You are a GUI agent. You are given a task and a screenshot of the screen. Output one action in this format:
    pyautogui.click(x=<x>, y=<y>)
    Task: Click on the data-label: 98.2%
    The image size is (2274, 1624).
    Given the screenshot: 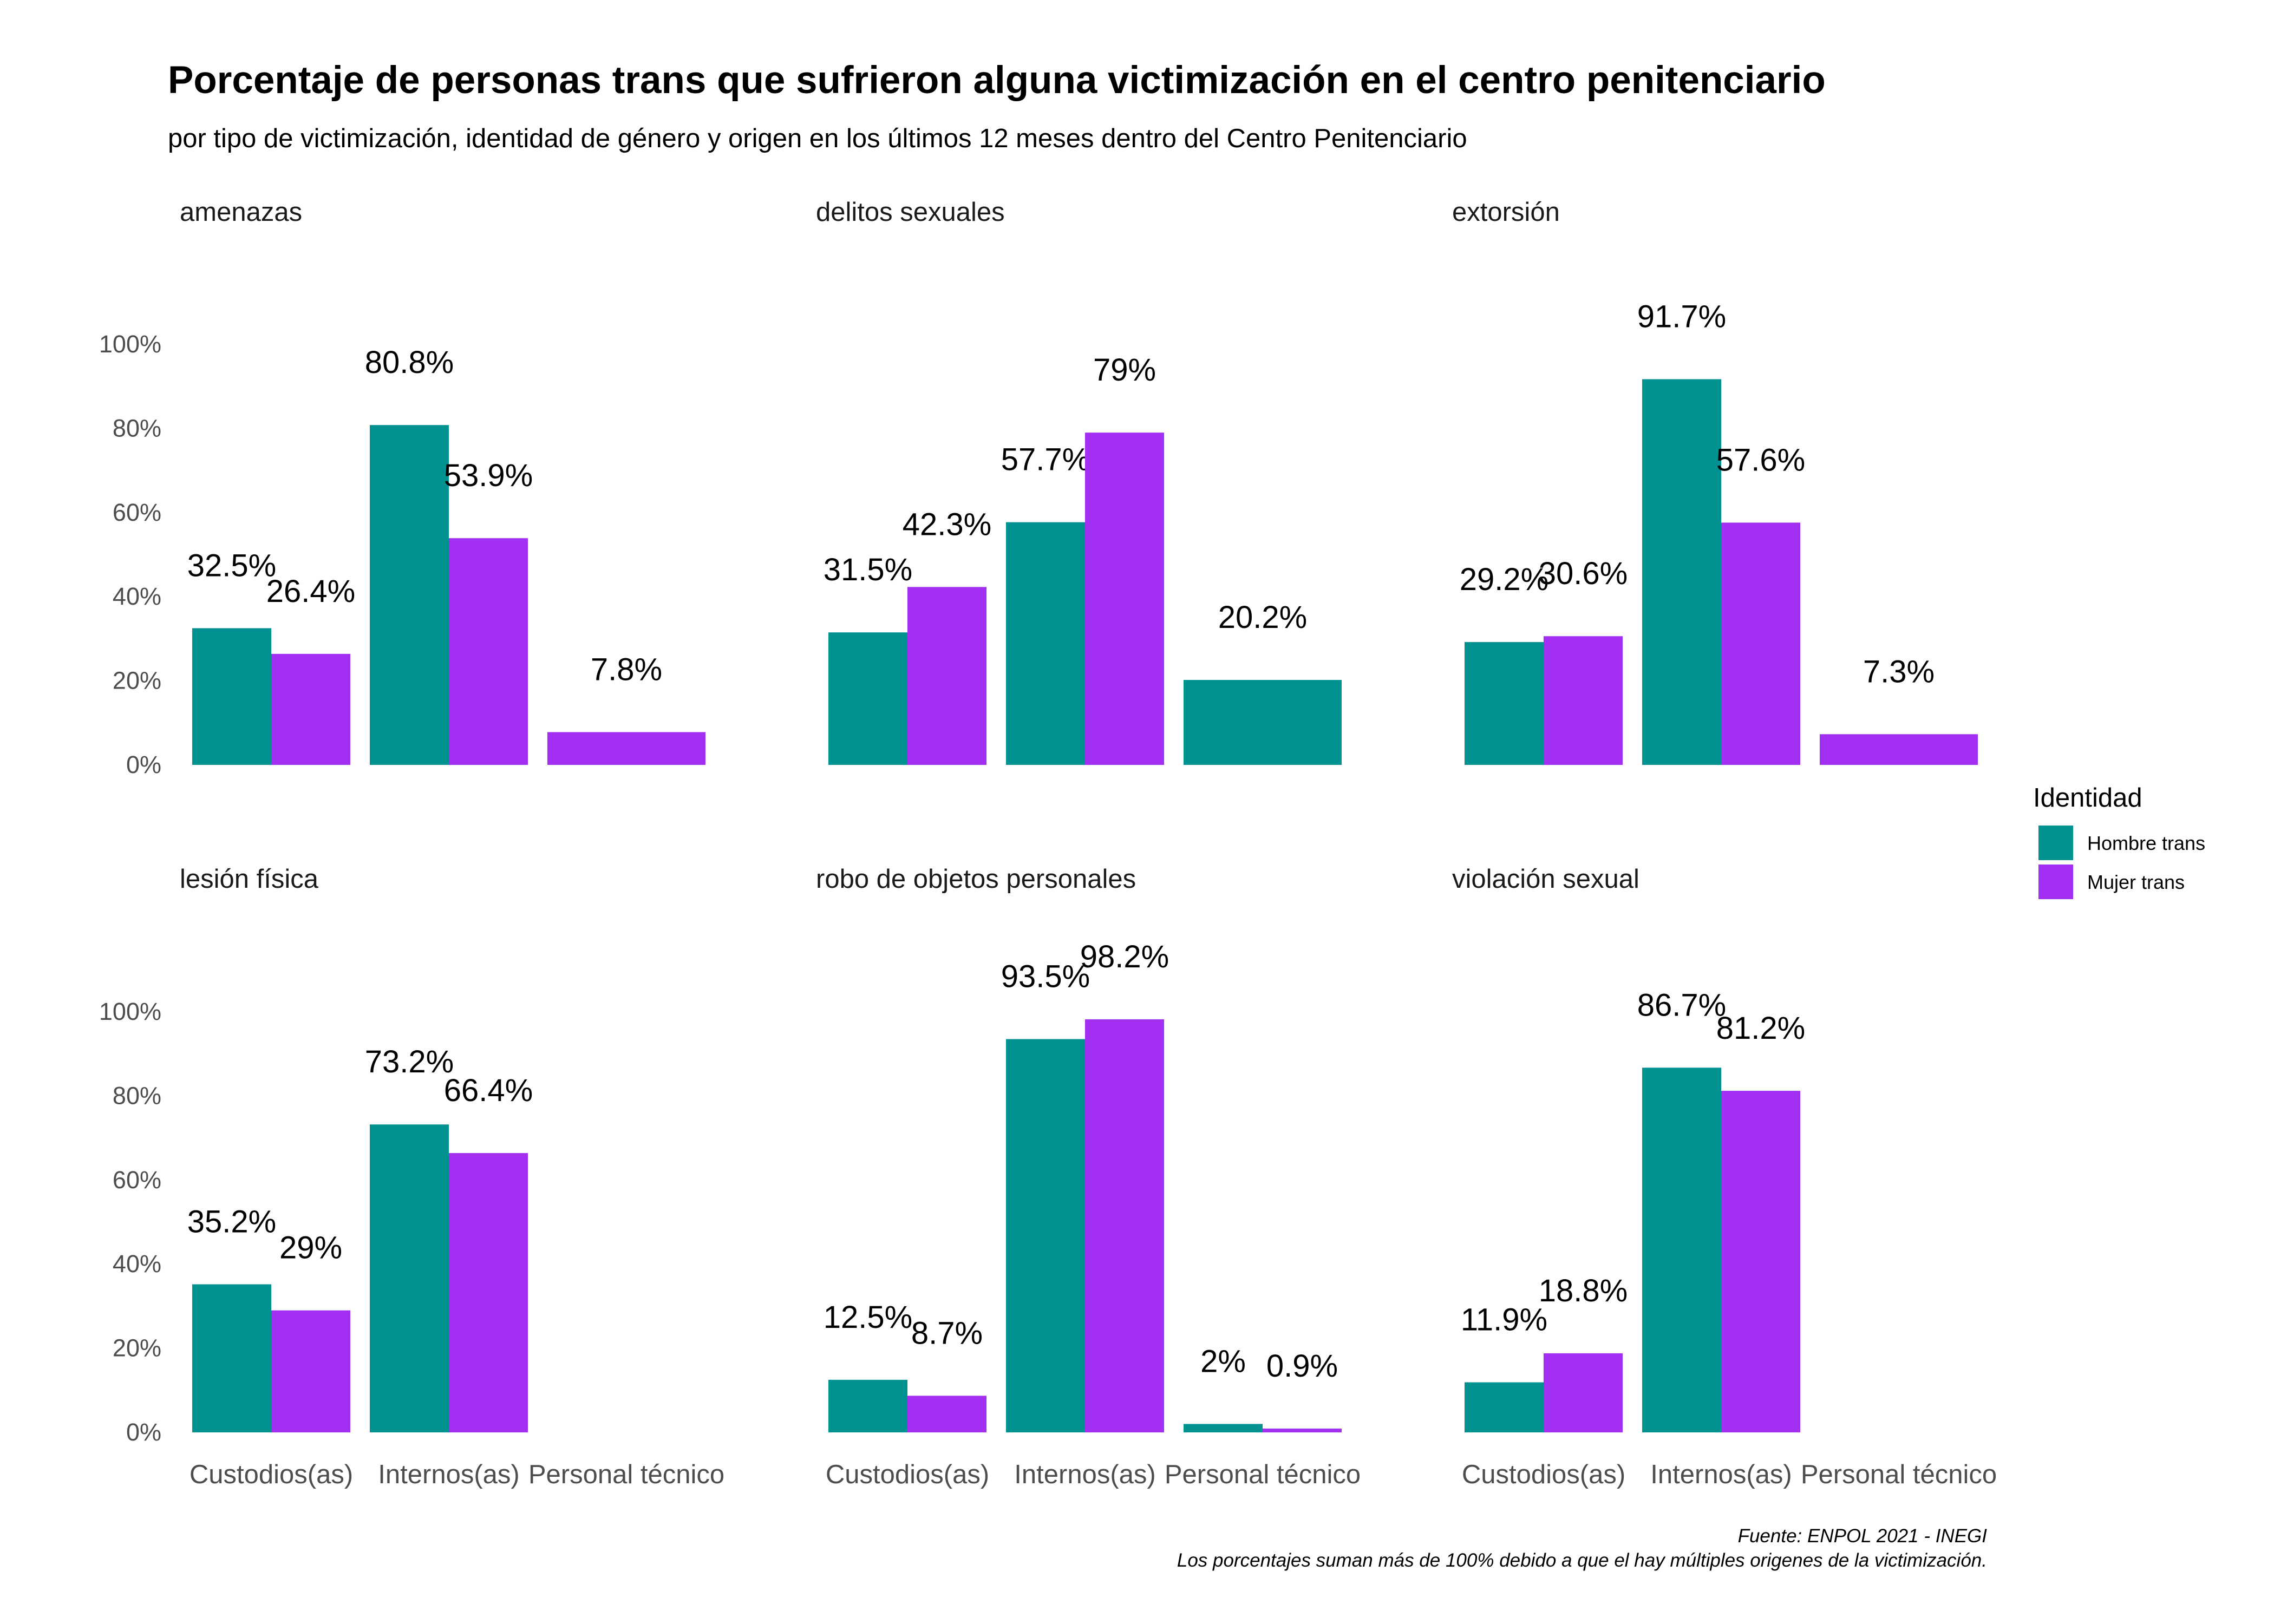 What is the action you would take?
    pyautogui.click(x=1124, y=956)
    